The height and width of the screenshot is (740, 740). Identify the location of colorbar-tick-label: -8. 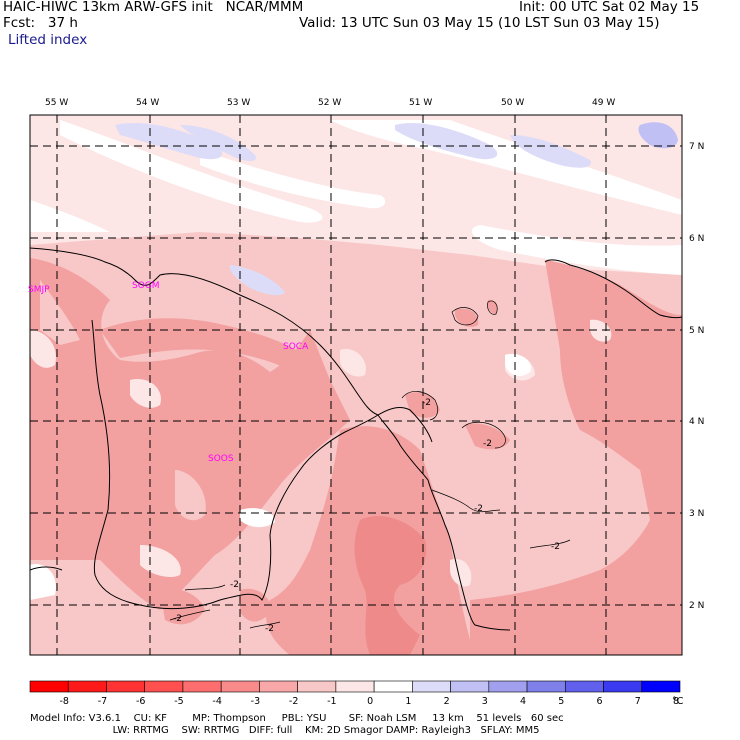
(63, 701).